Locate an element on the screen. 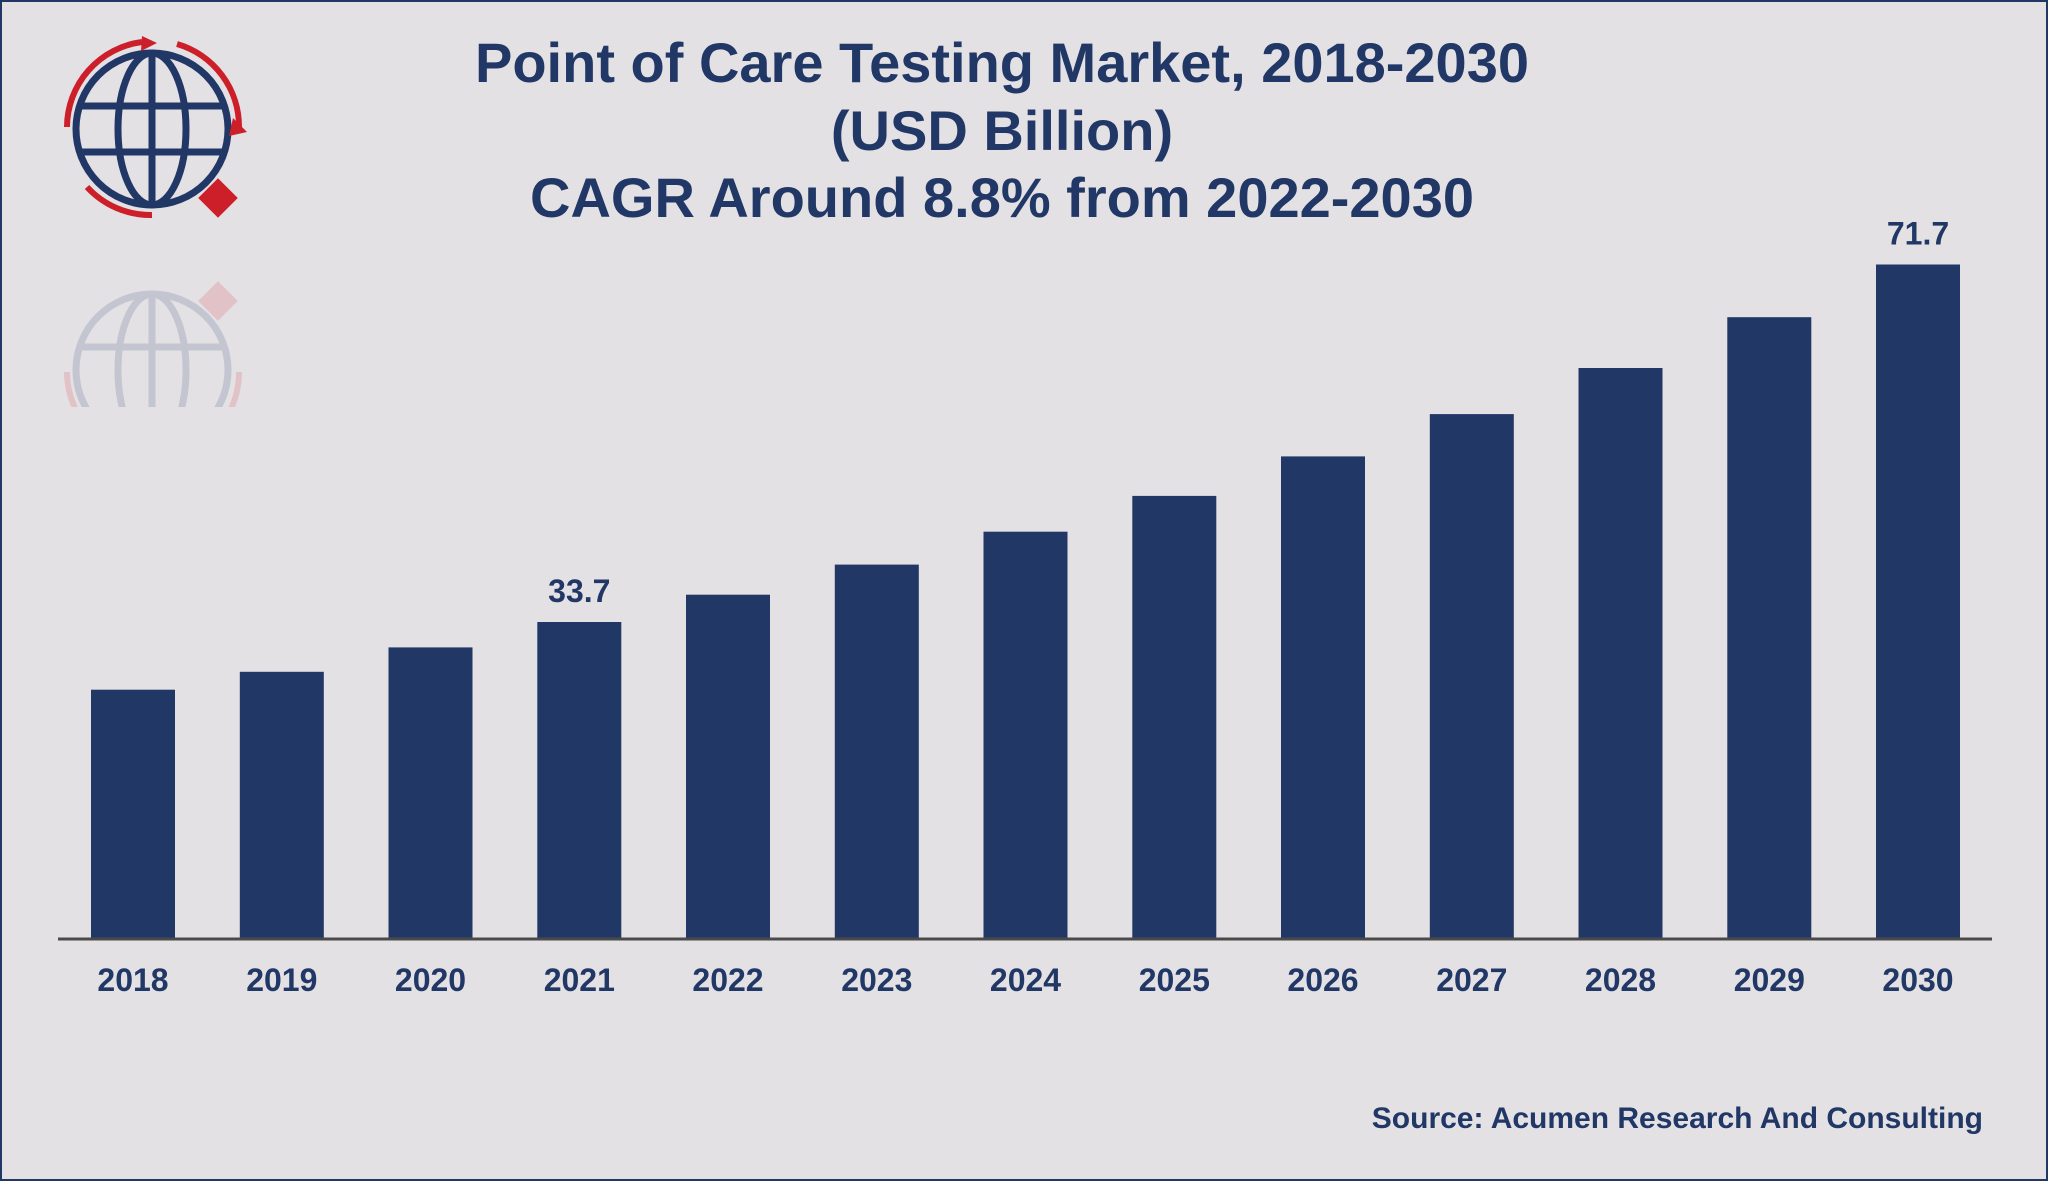 This screenshot has width=2048, height=1181. chart-title-line-2: (USD Billion) is located at coordinates (1002, 130).